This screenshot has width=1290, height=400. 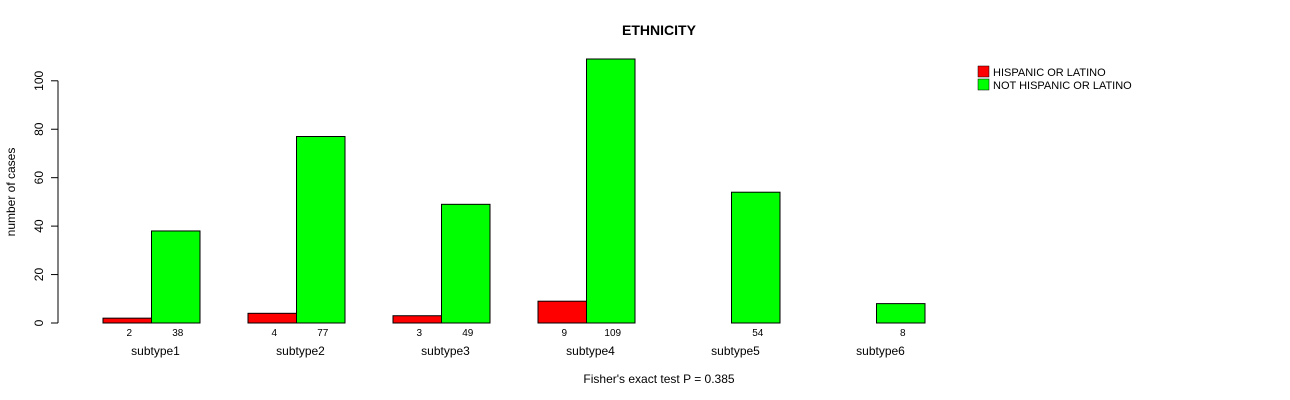 What do you see at coordinates (129, 333) in the screenshot?
I see `data-label: 2` at bounding box center [129, 333].